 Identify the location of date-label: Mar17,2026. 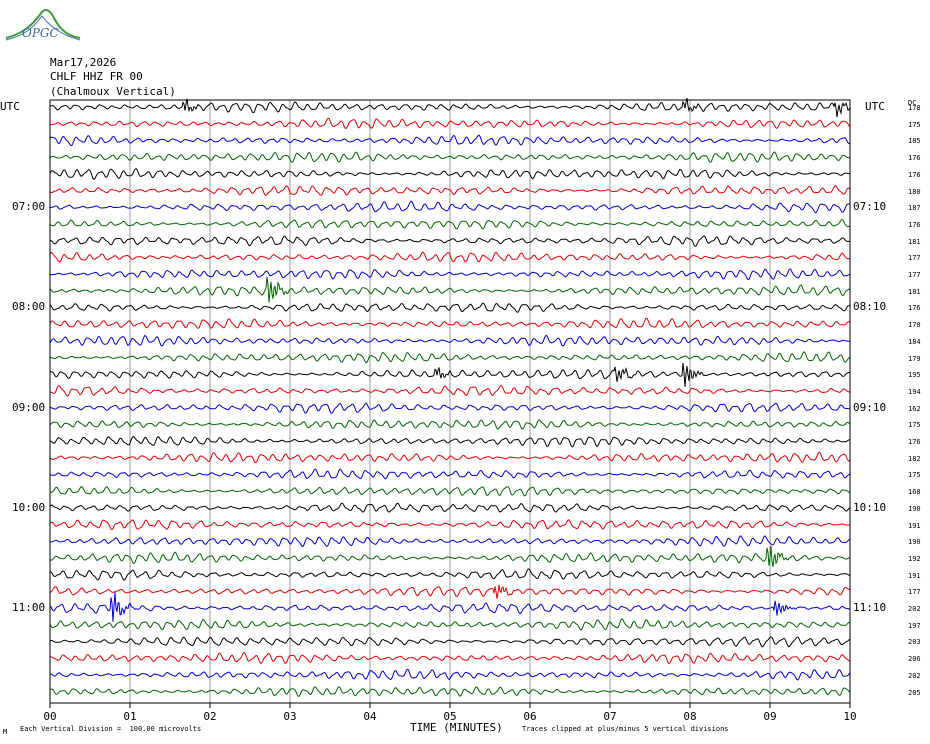
(83, 62).